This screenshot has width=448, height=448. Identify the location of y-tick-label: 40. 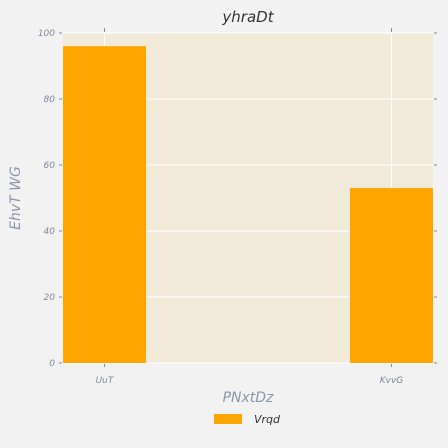
(50, 232).